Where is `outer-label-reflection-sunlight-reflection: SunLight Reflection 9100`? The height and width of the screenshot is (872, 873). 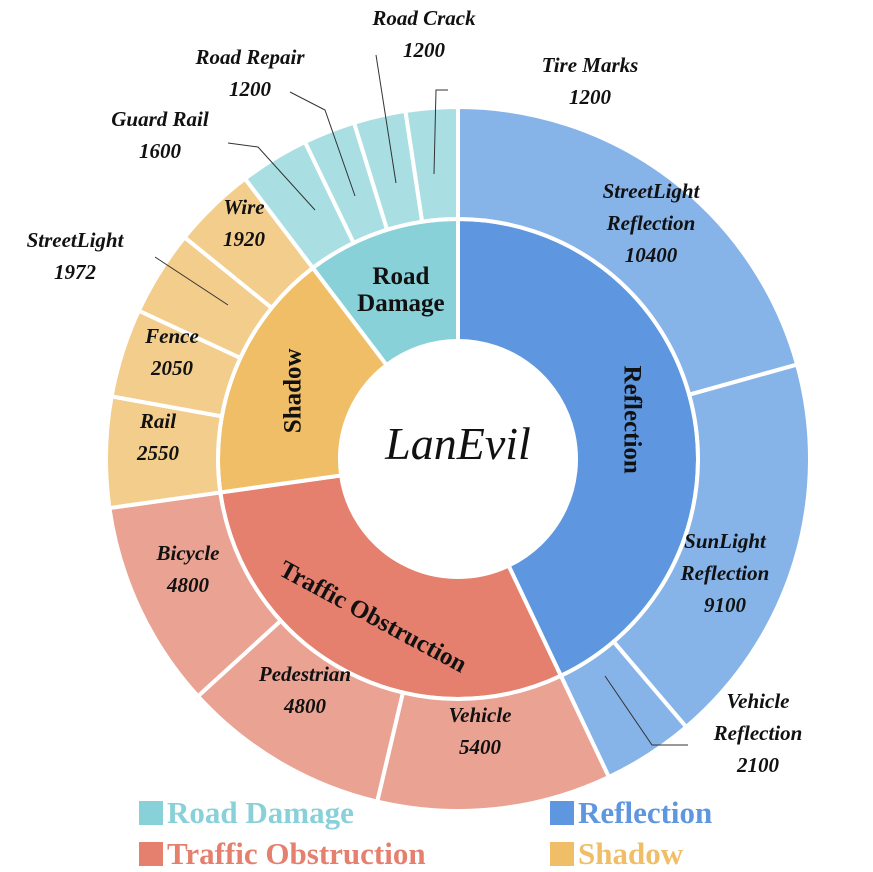 outer-label-reflection-sunlight-reflection: SunLight Reflection 9100 is located at coordinates (725, 573).